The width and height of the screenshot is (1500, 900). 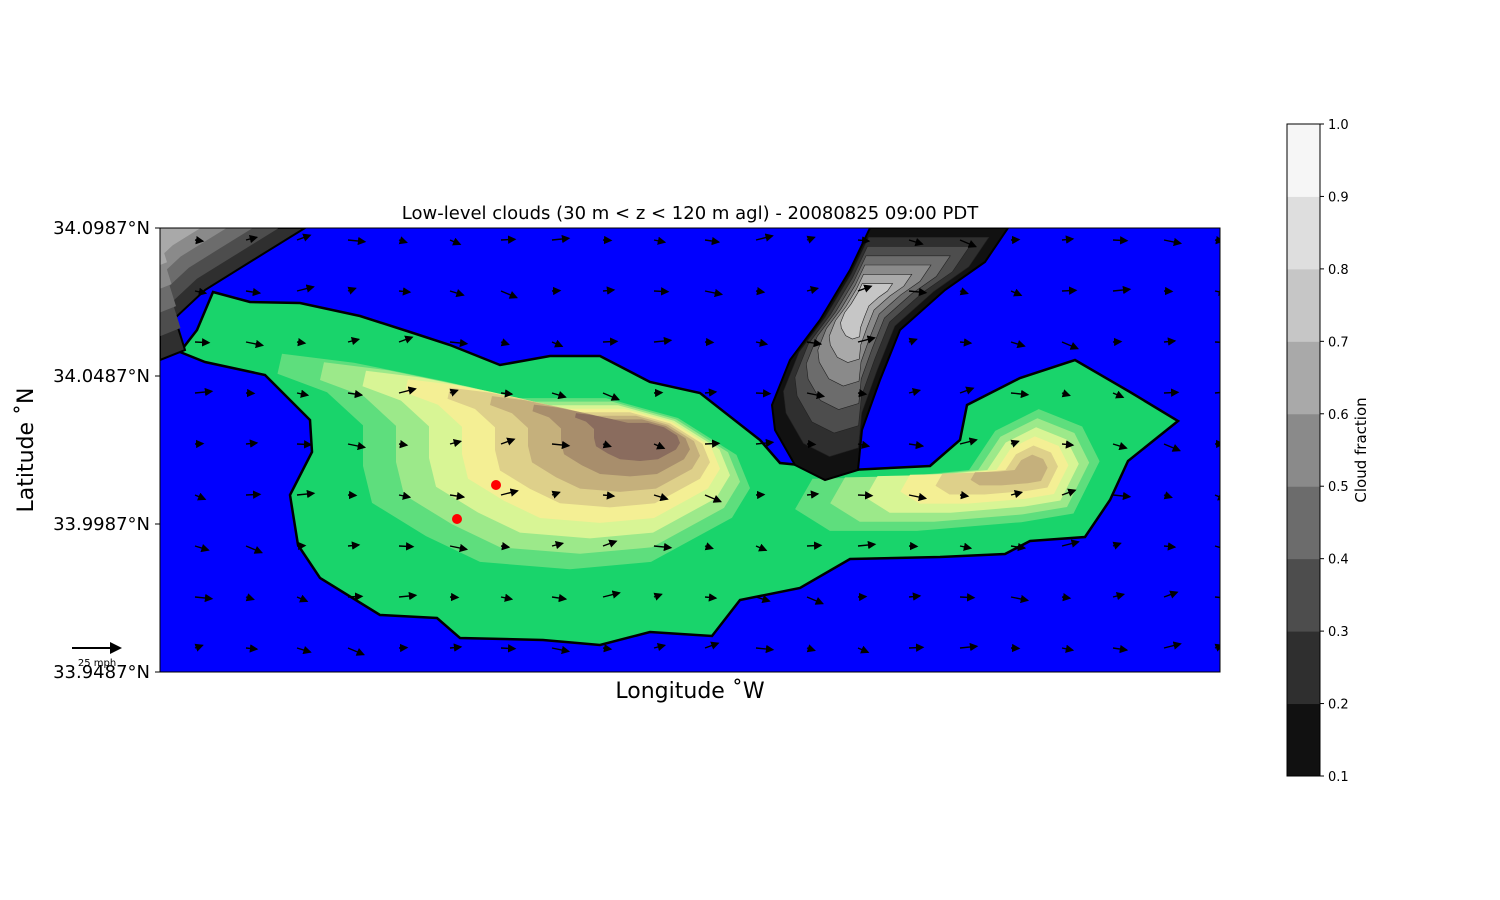 What do you see at coordinates (101, 376) in the screenshot?
I see `y-tick-label: 34.0487°N` at bounding box center [101, 376].